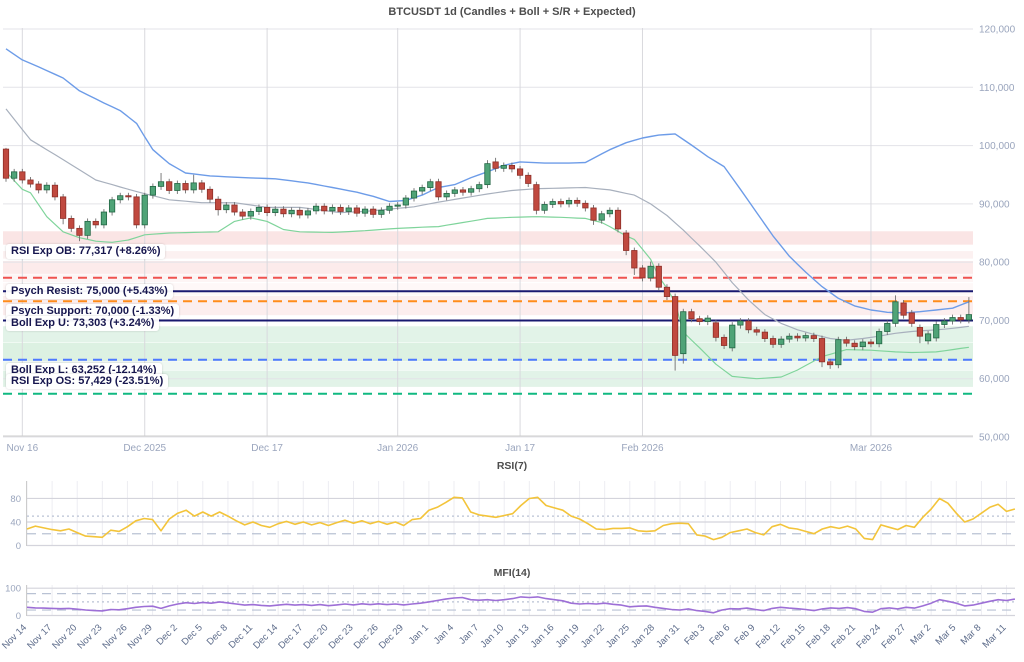 Image resolution: width=1024 pixels, height=662 pixels. Describe the element at coordinates (22, 448) in the screenshot. I see `svg-text: Nov 16` at that location.